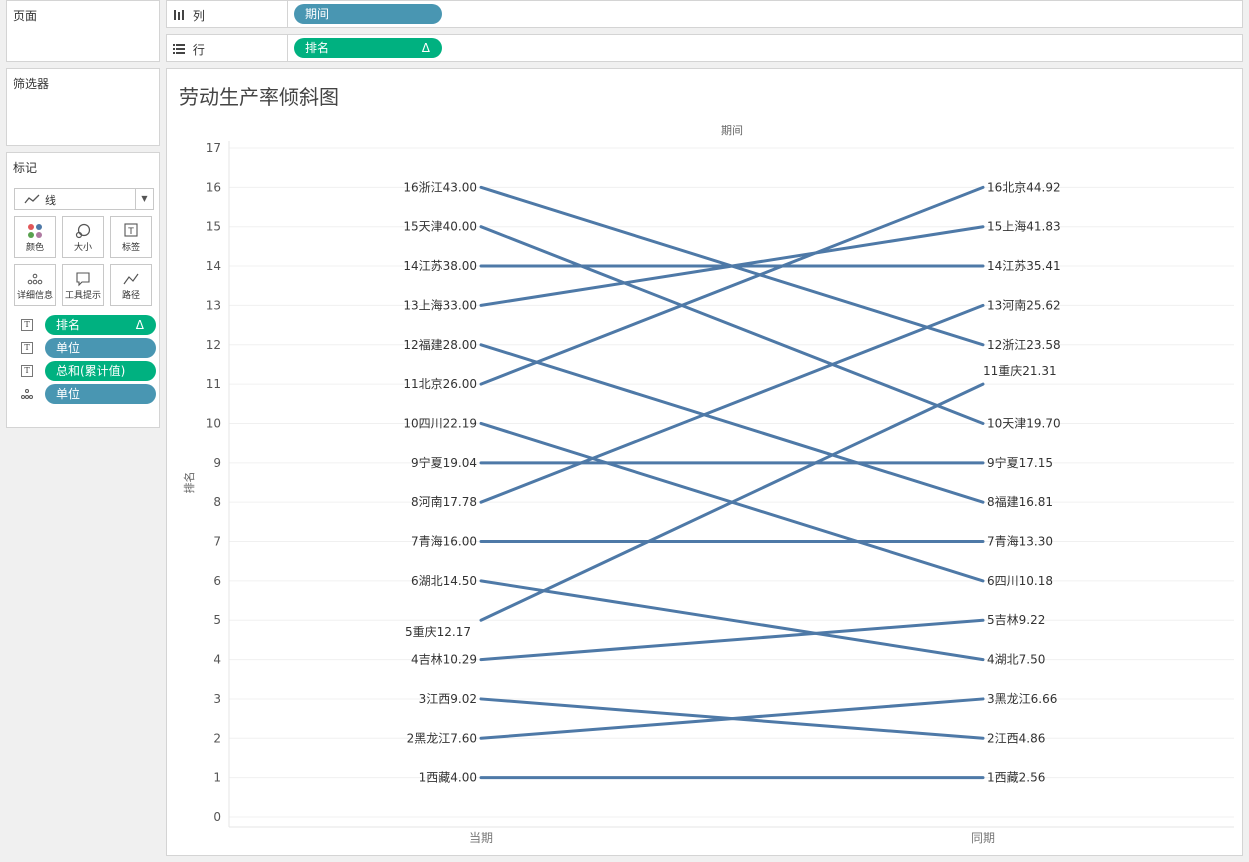 The image size is (1249, 862). What do you see at coordinates (259, 97) in the screenshot?
I see `viz-title: 劳动生产率倾斜图` at bounding box center [259, 97].